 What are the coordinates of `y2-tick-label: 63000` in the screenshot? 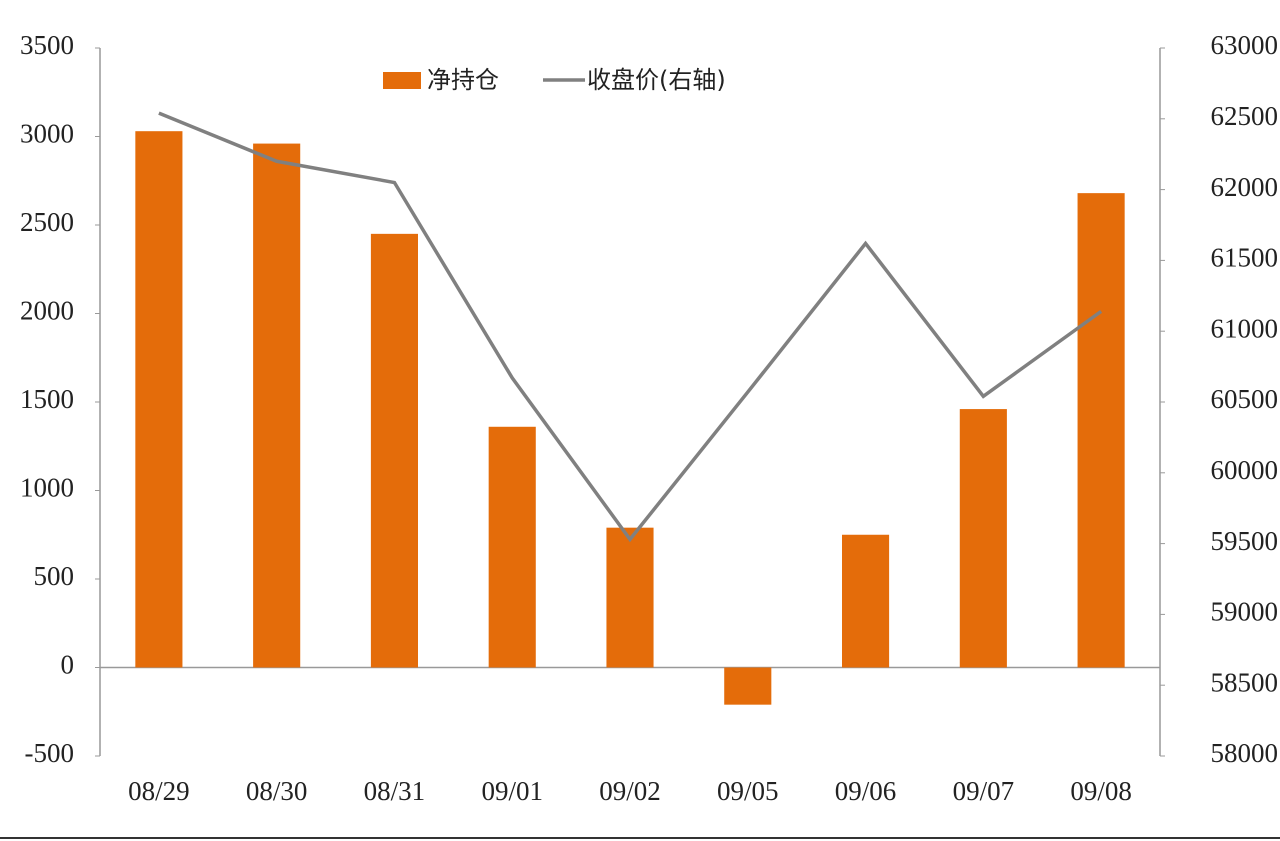 It's located at (1245, 45).